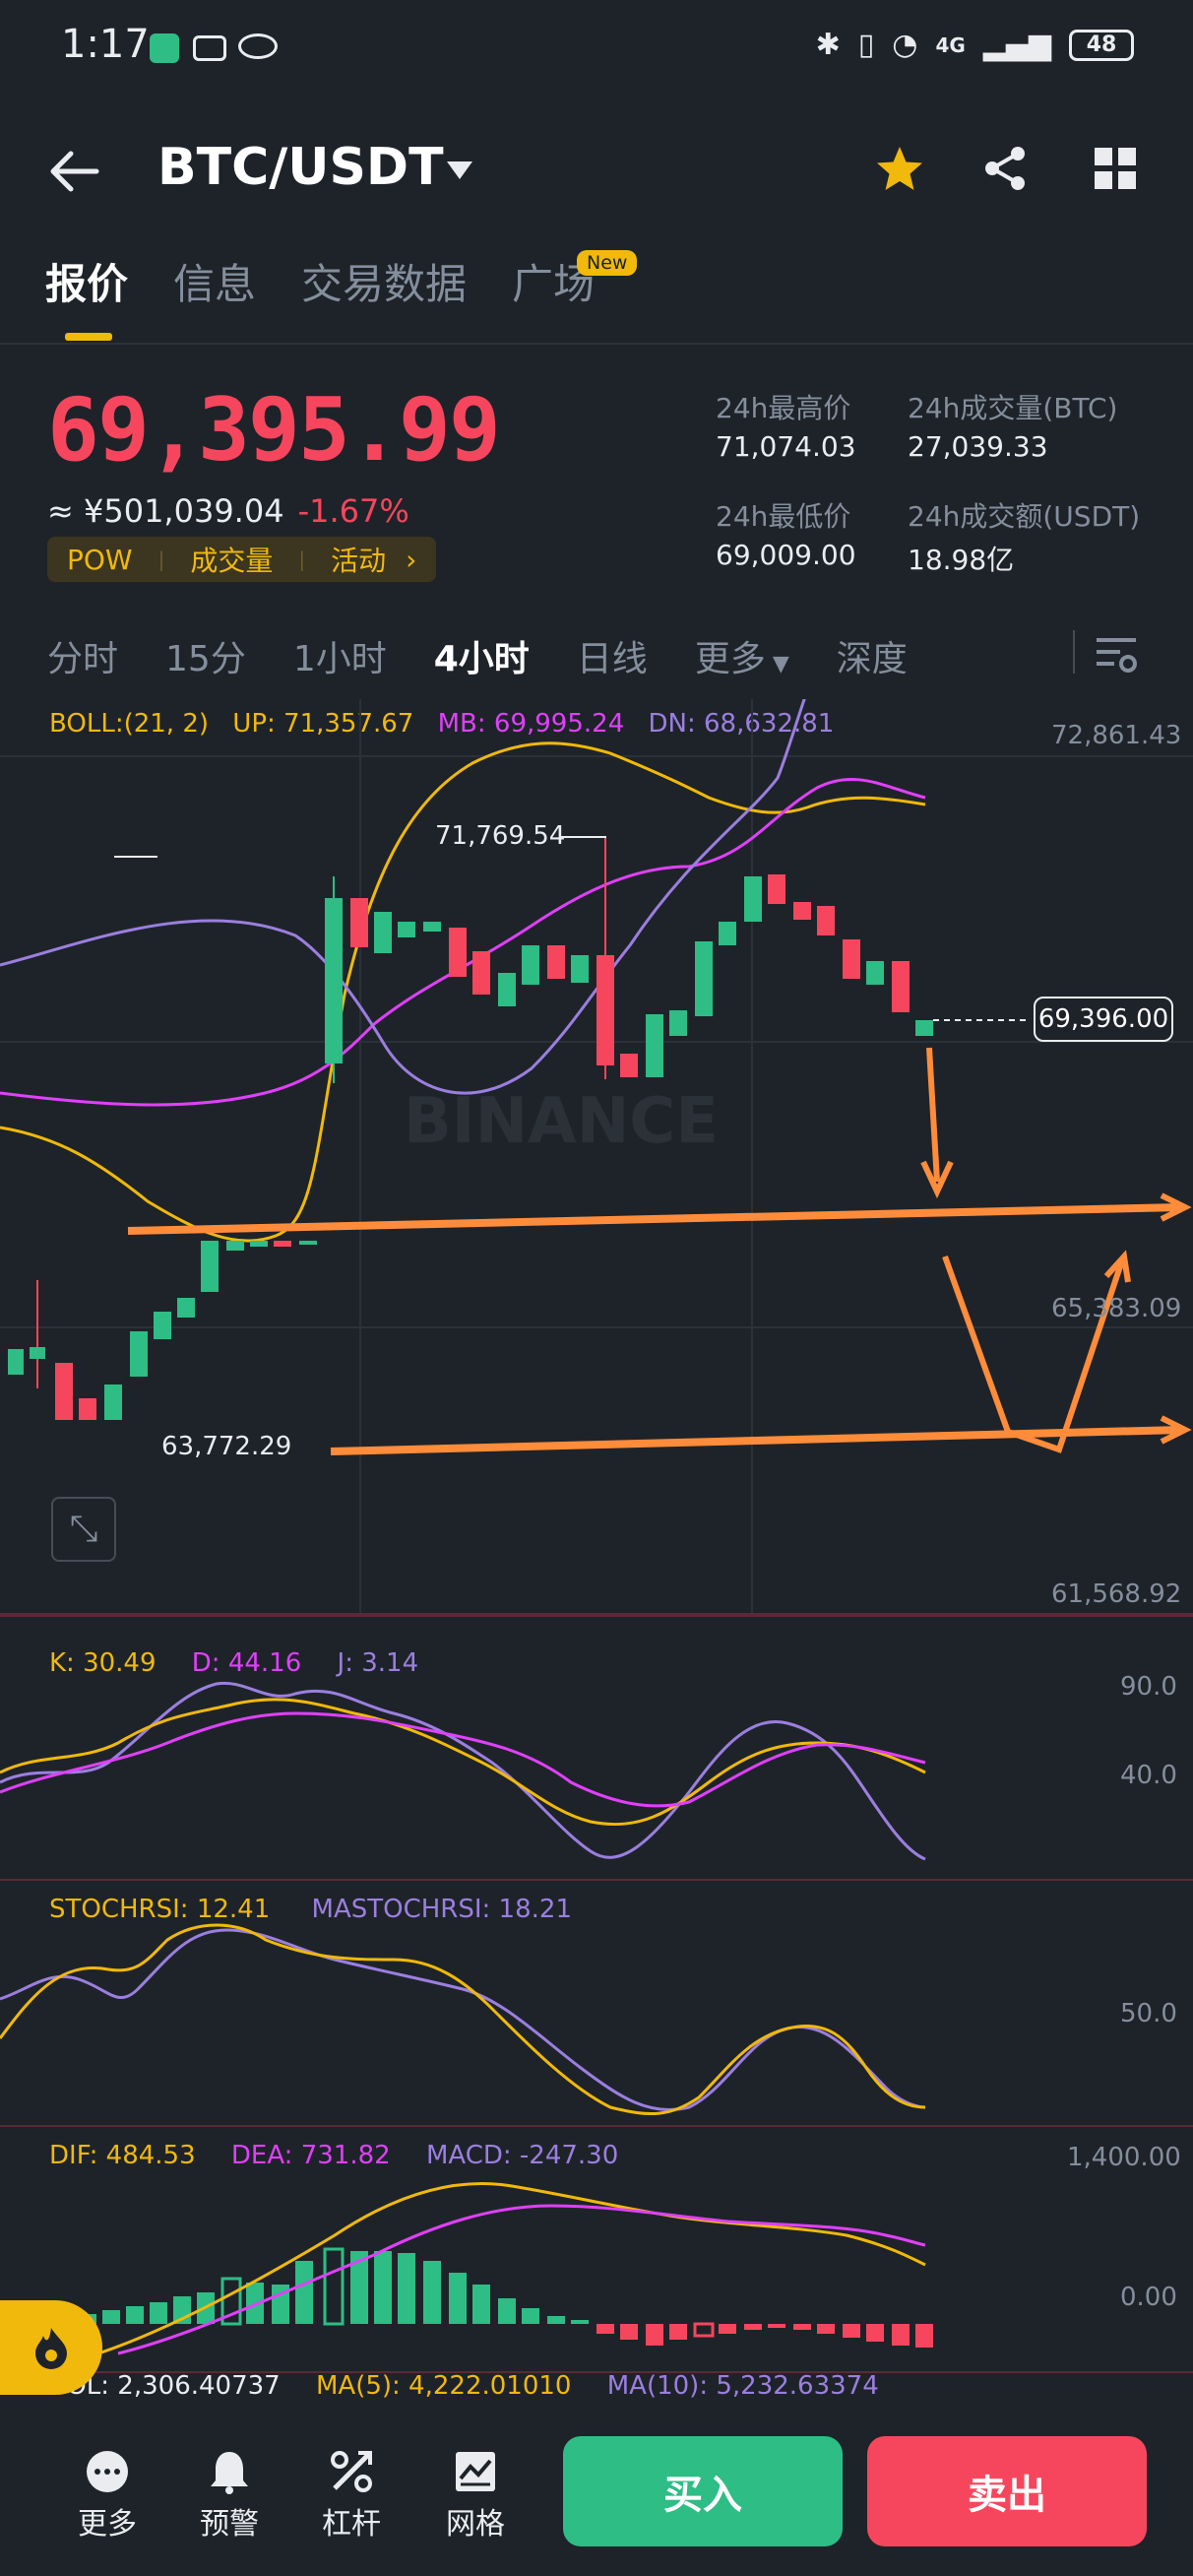 The image size is (1193, 2576). I want to click on volume-ma10: MA(10): 5,232.63374, so click(742, 2386).